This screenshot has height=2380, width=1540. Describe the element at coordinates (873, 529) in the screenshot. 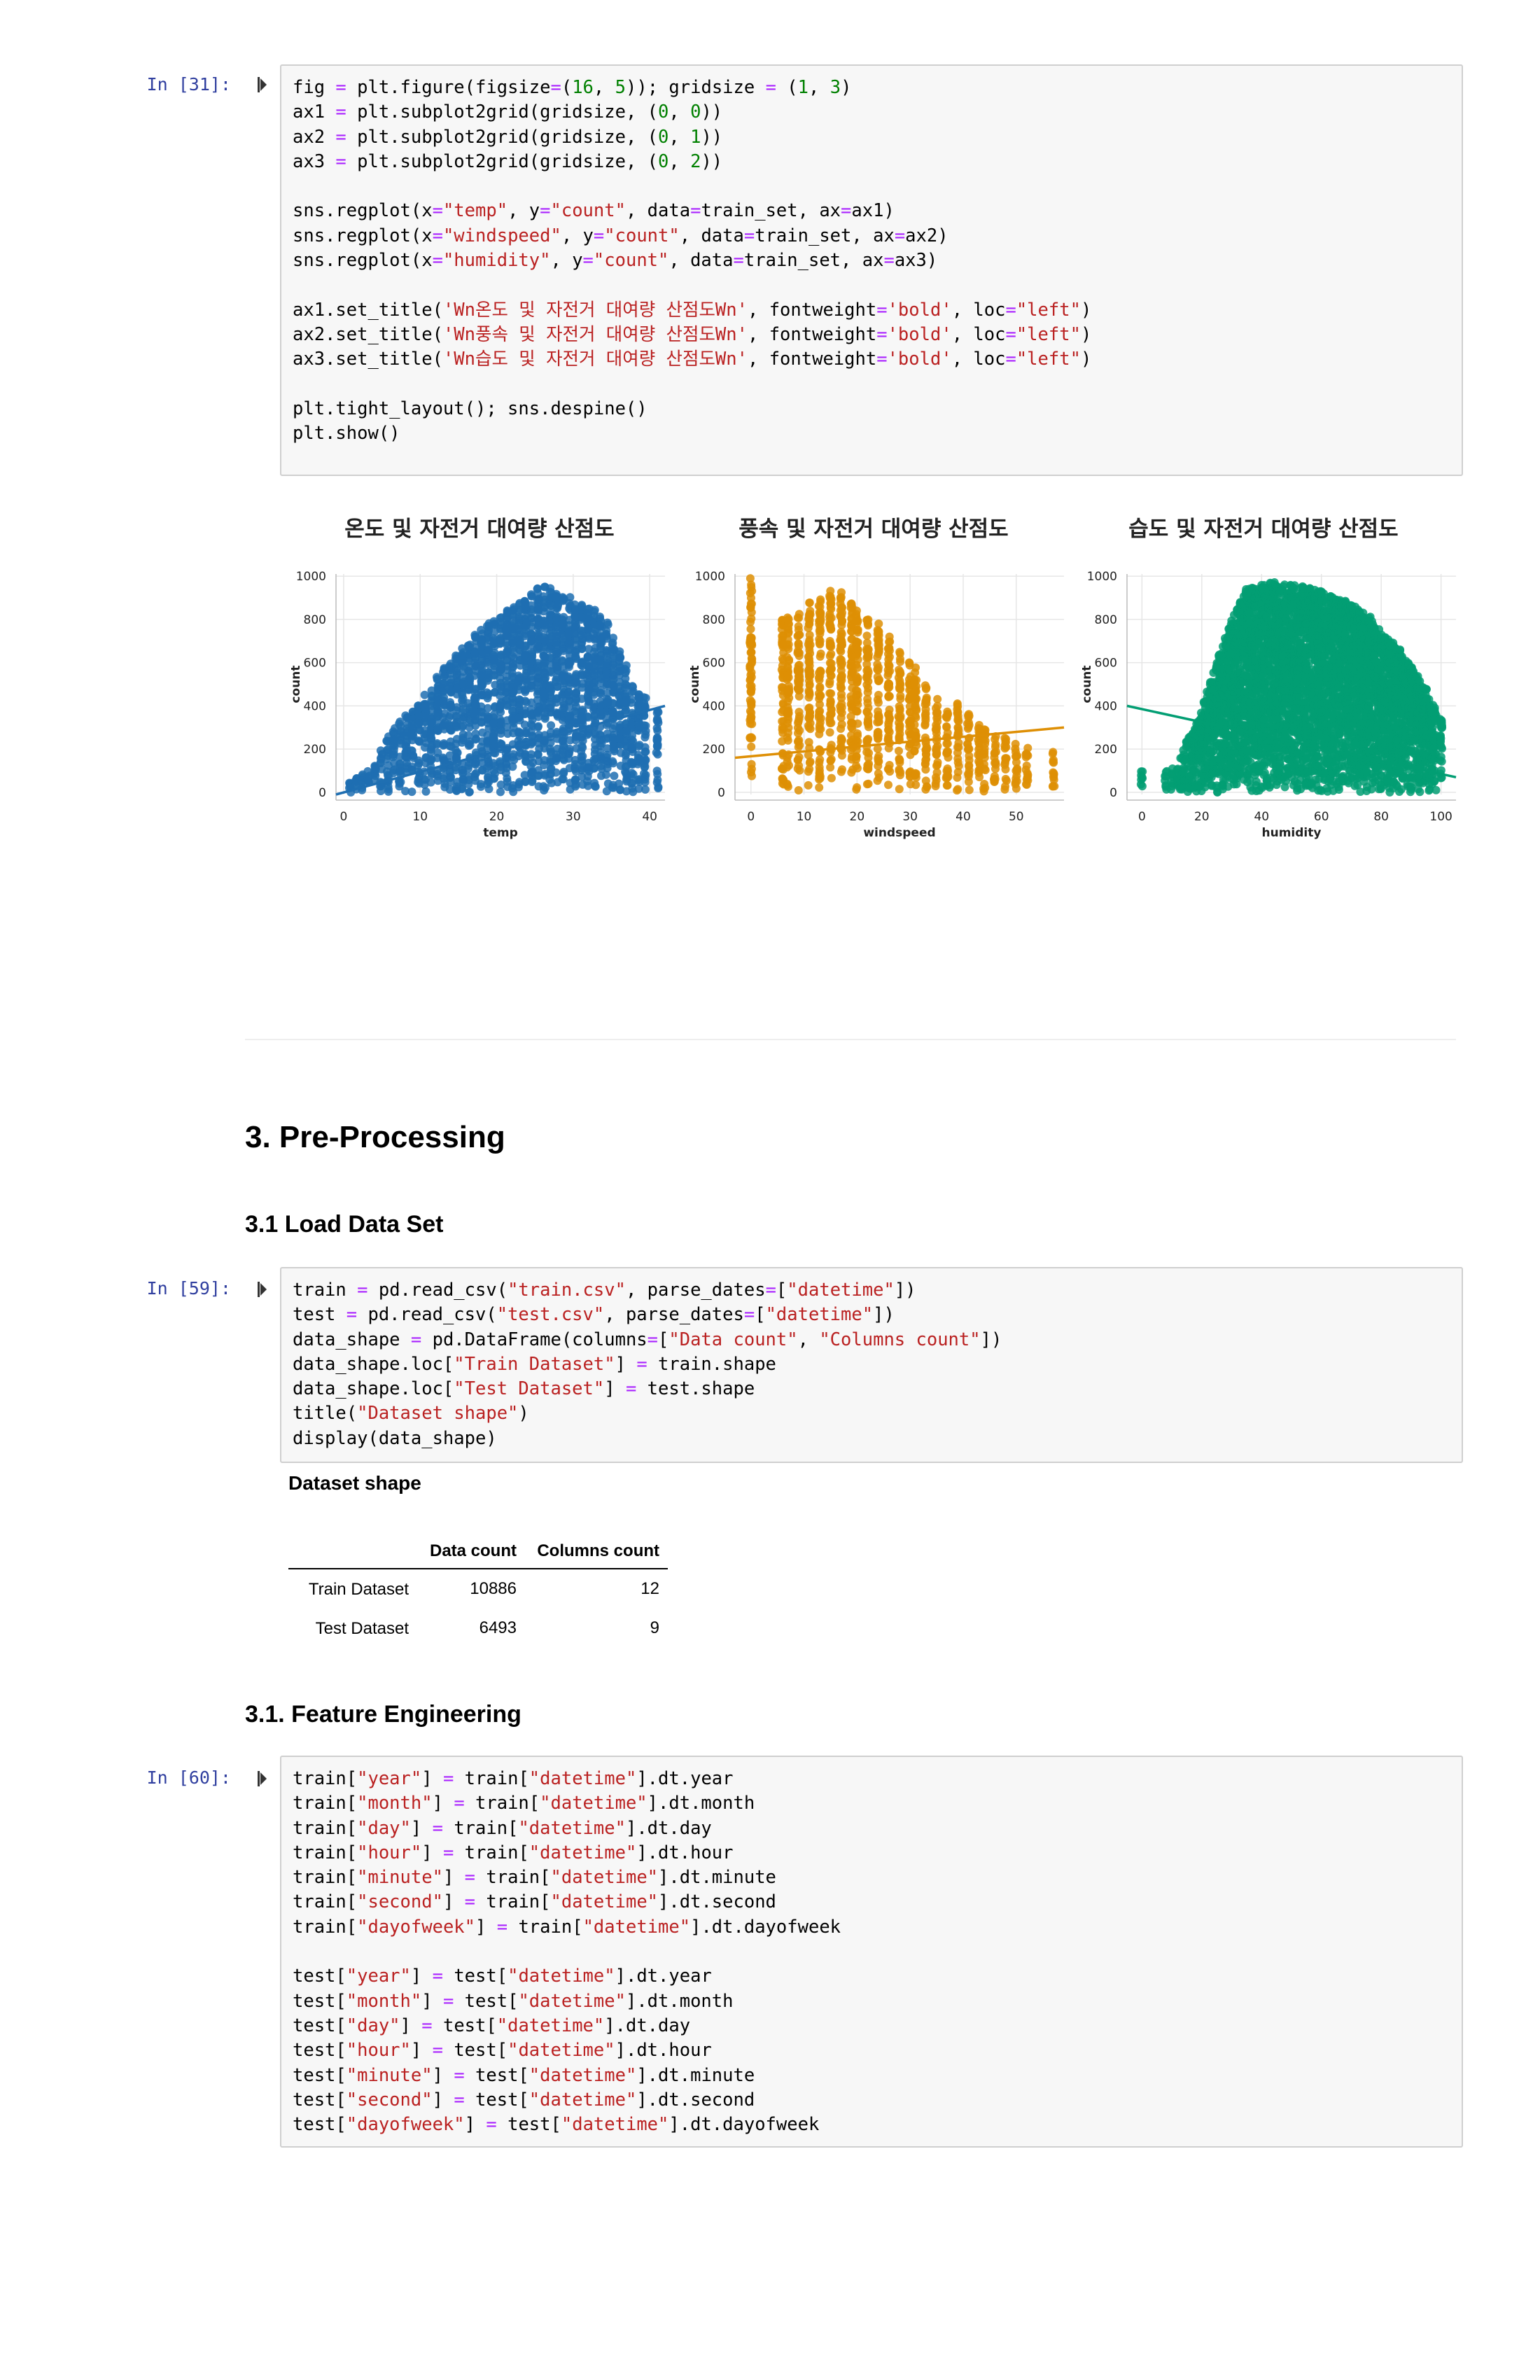

I see `chart-title: 풍속 및 자전거 대여량 산점도` at that location.